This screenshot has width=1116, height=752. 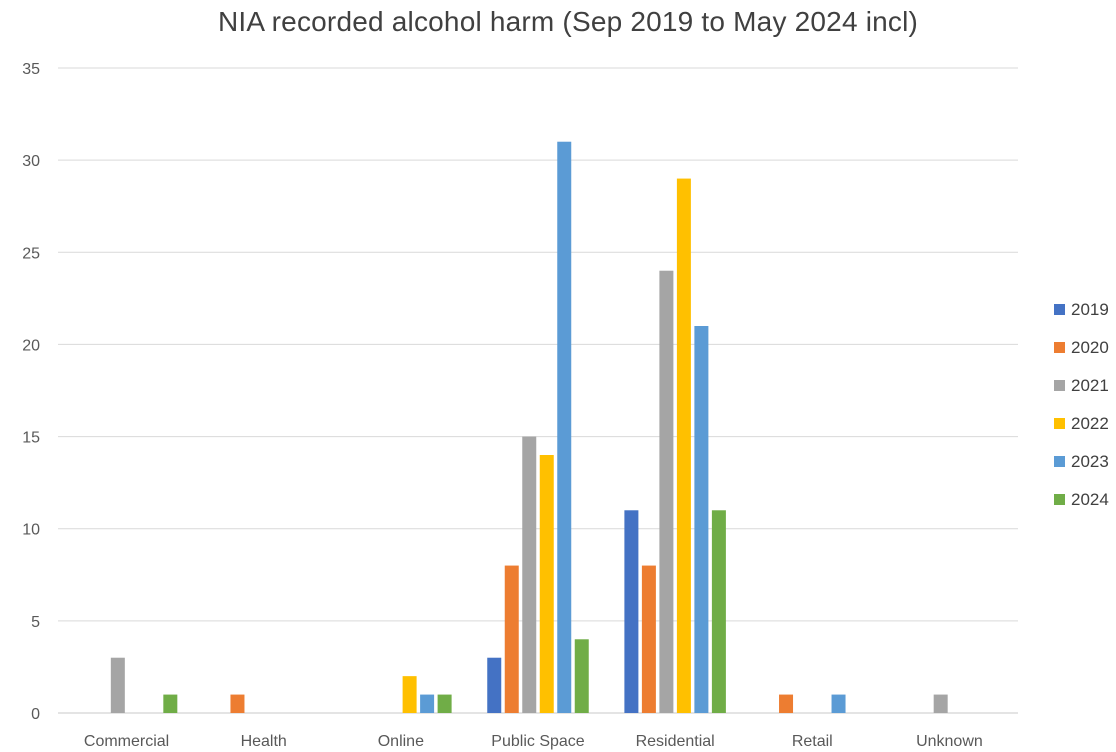 I want to click on bar-2021-unknown, so click(x=940, y=703).